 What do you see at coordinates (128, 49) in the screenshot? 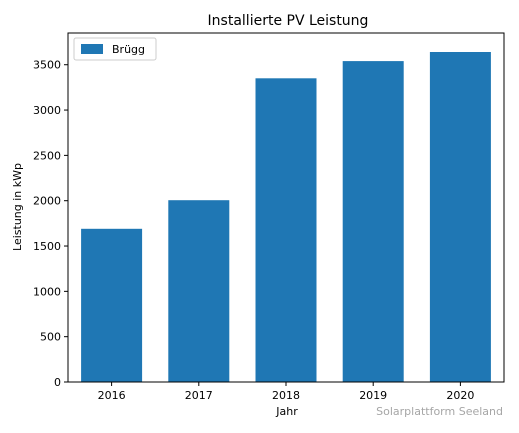
I see `legend-label: Brügg` at bounding box center [128, 49].